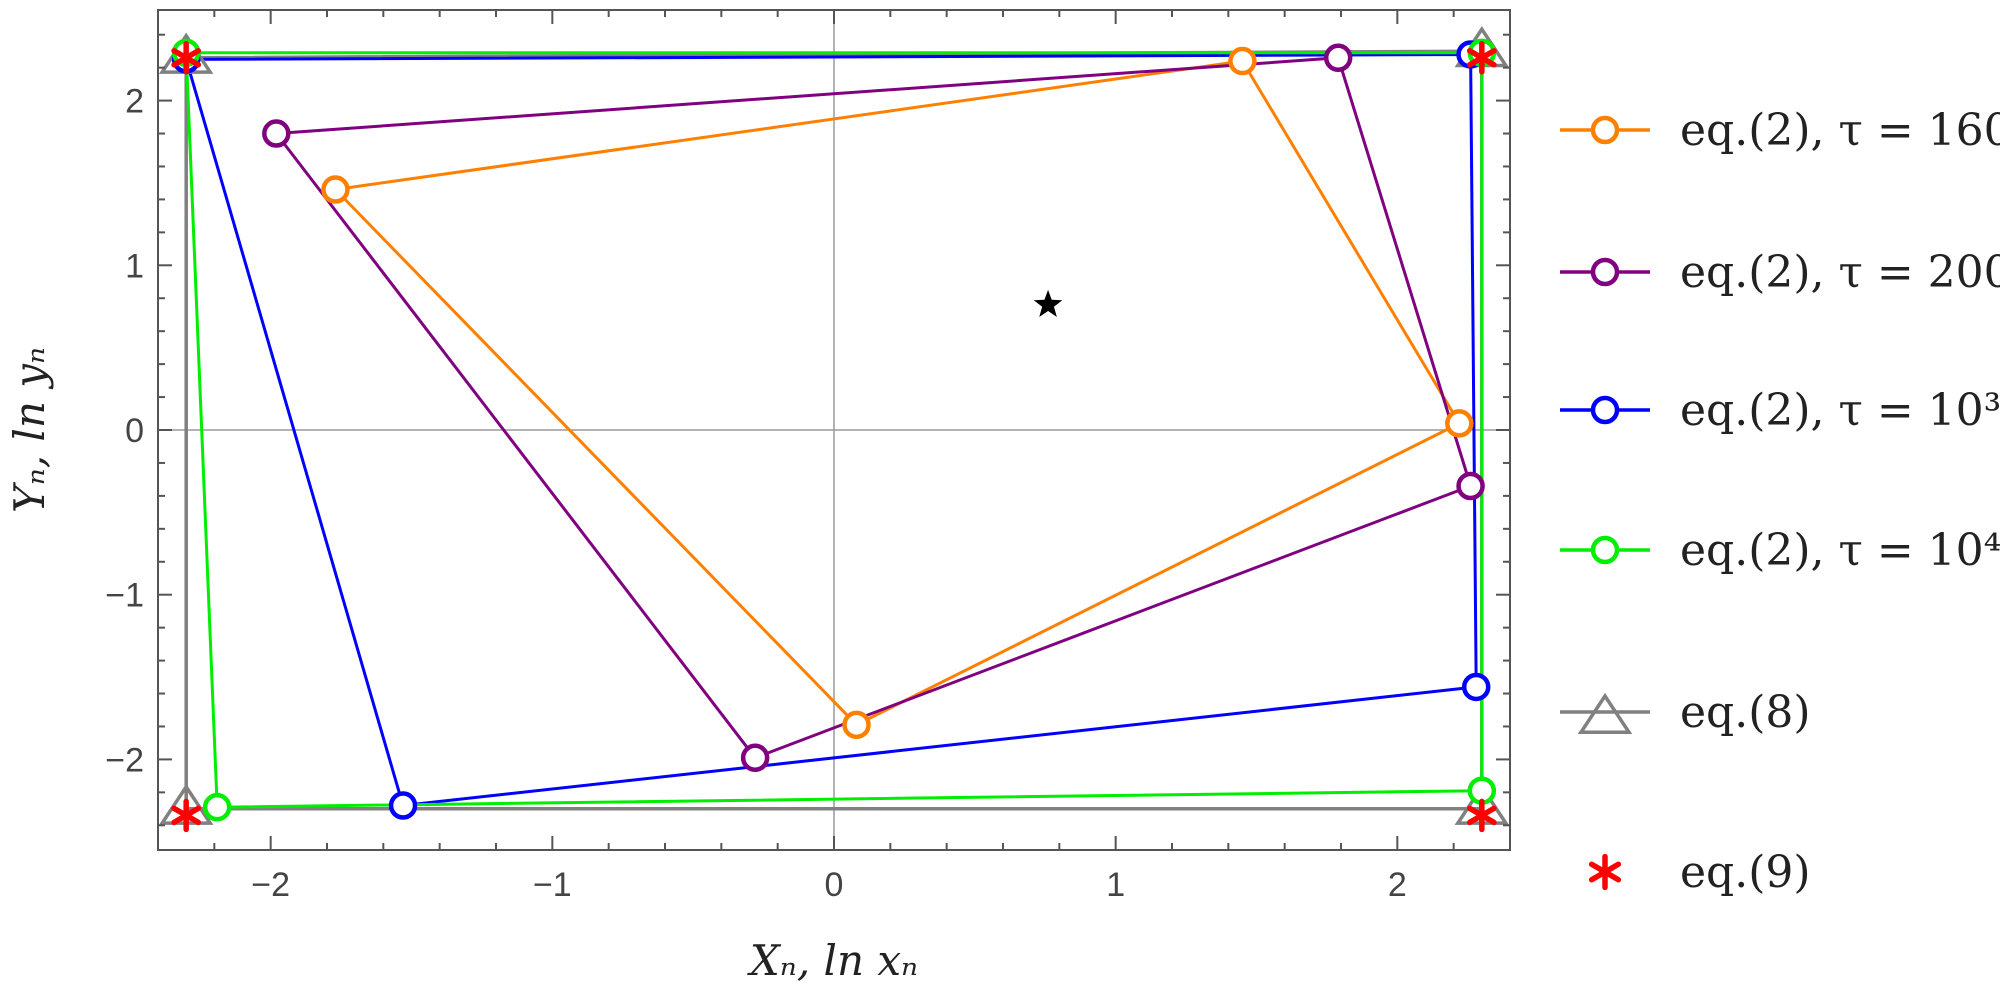 This screenshot has height=996, width=2000. Describe the element at coordinates (552, 885) in the screenshot. I see `x-tick-label: −1` at that location.